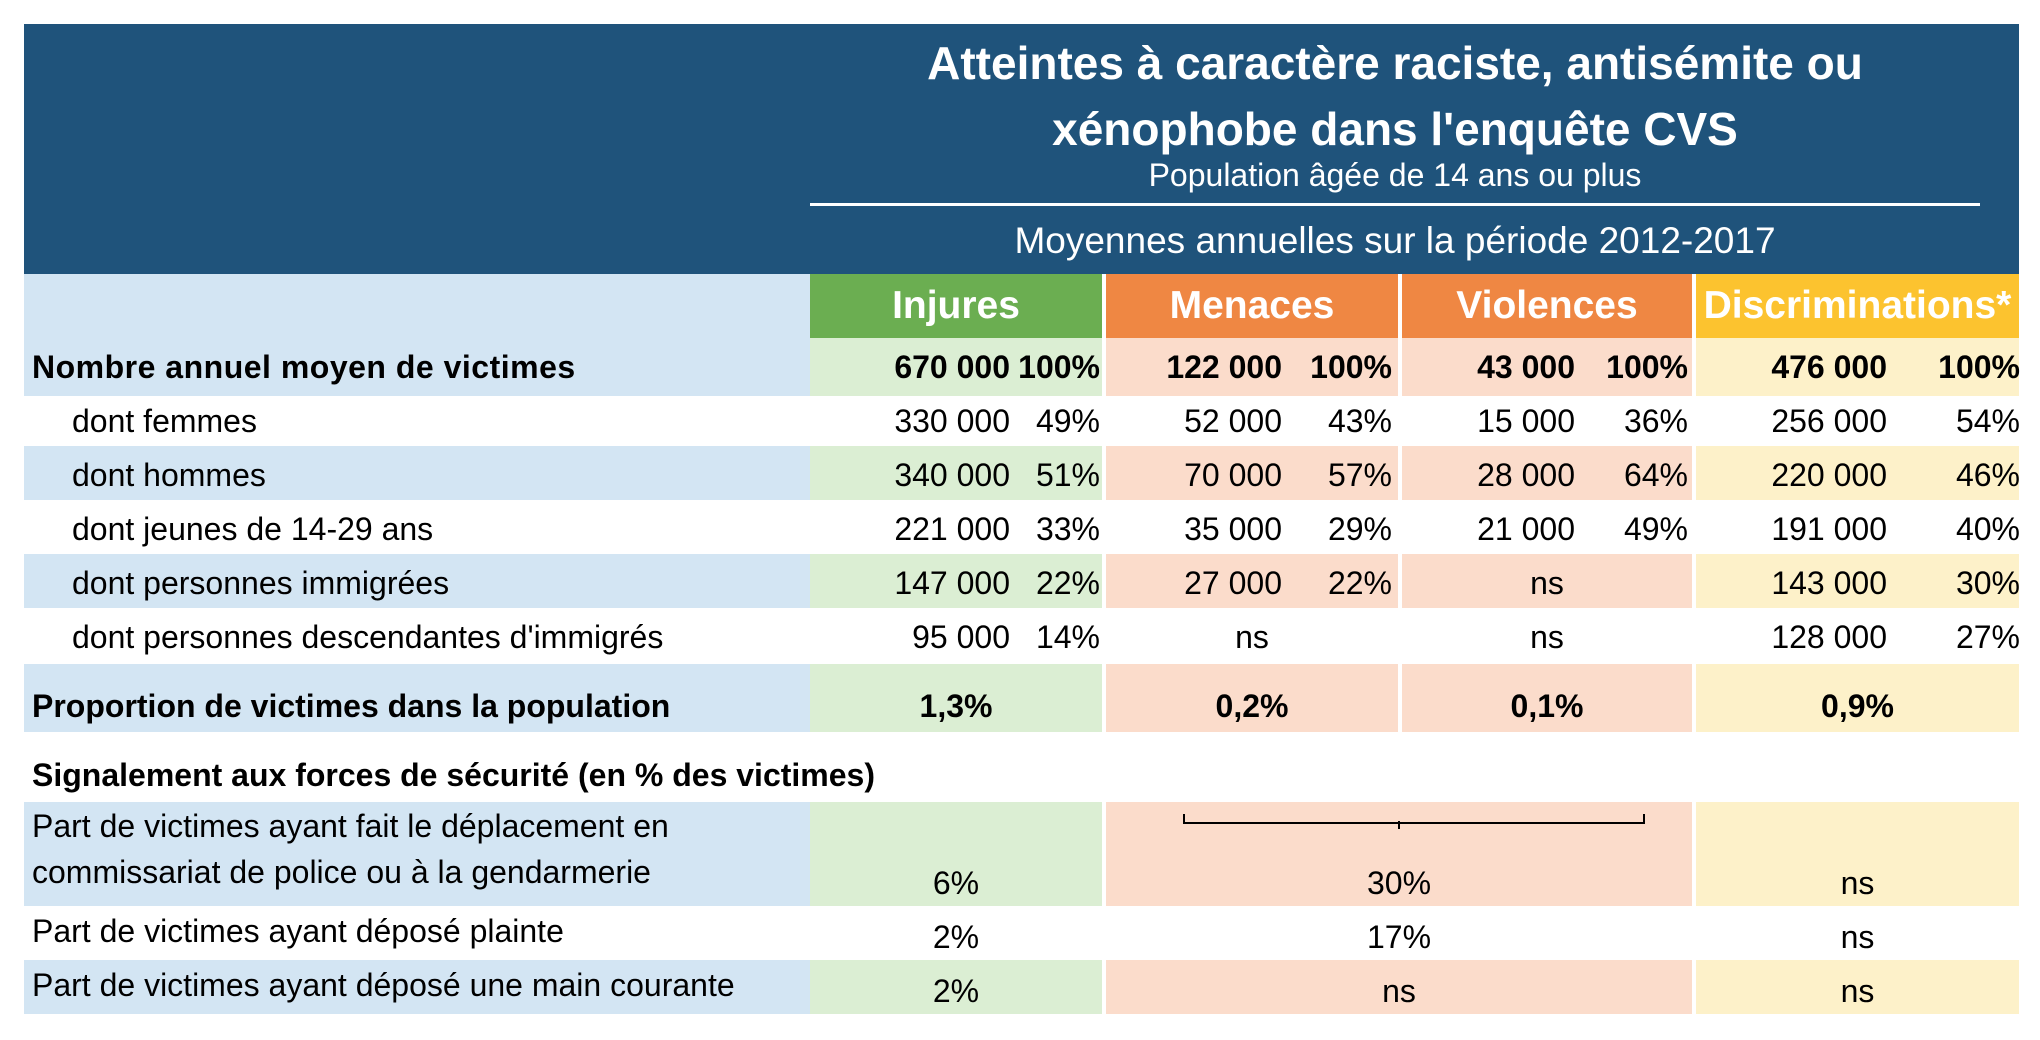 The image size is (2040, 1040). I want to click on cell-jeunes-injures-count: 221 000, so click(952, 529).